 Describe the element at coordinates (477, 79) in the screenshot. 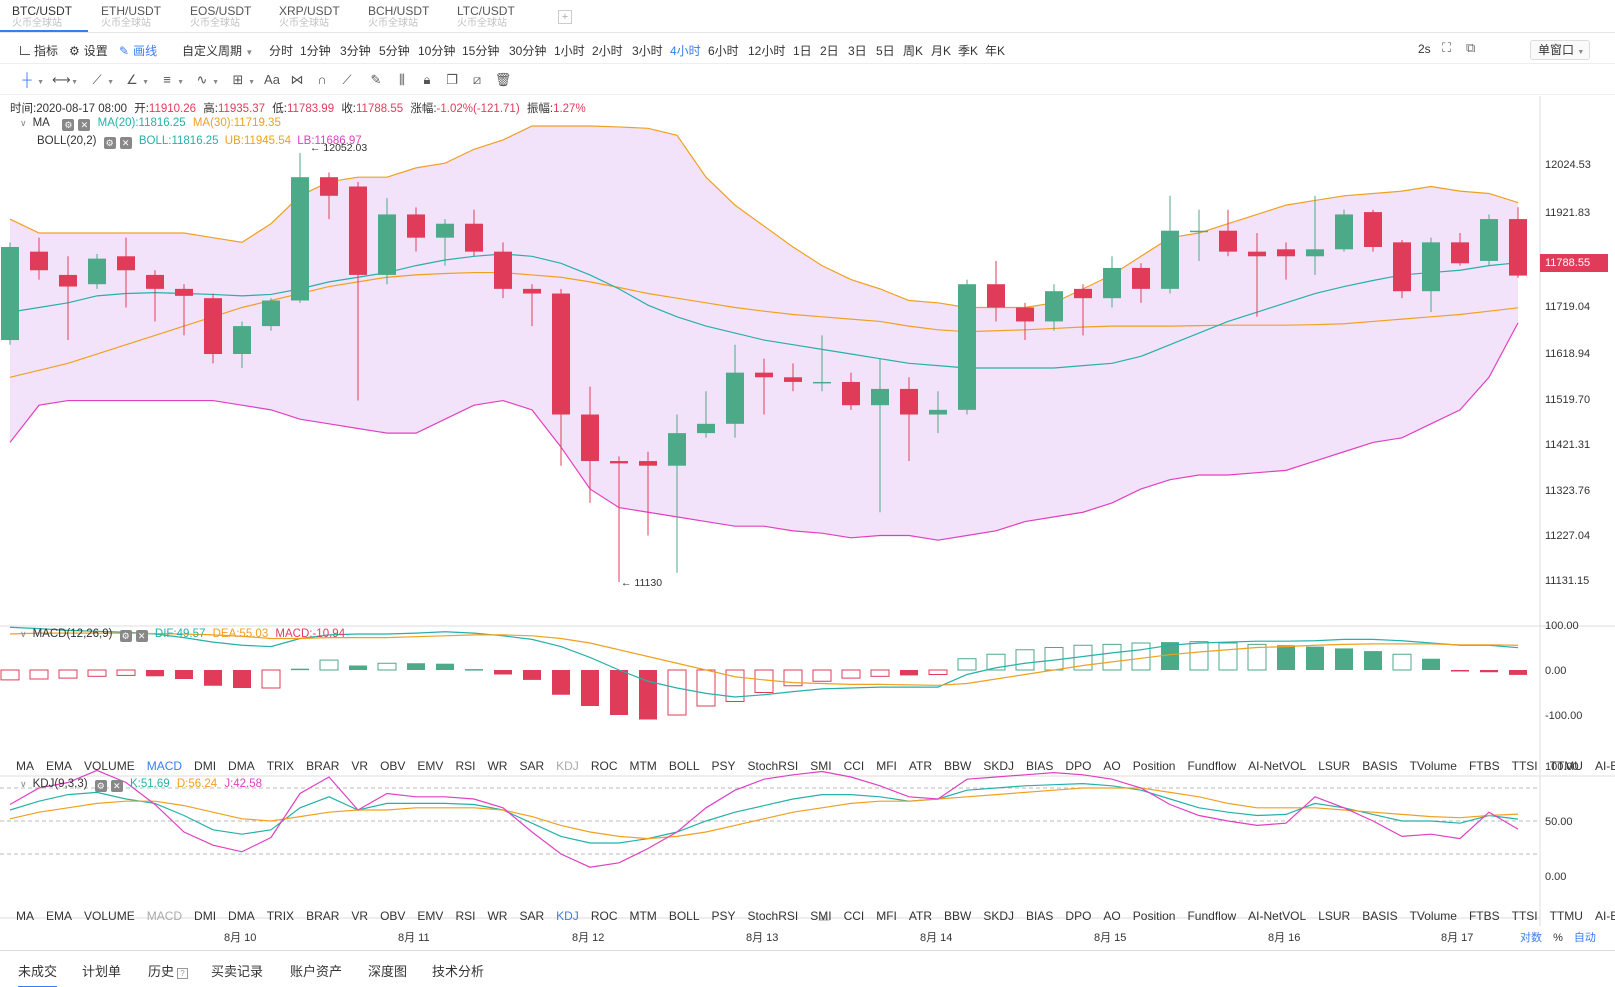

I see `hide-icon: ⧄` at that location.